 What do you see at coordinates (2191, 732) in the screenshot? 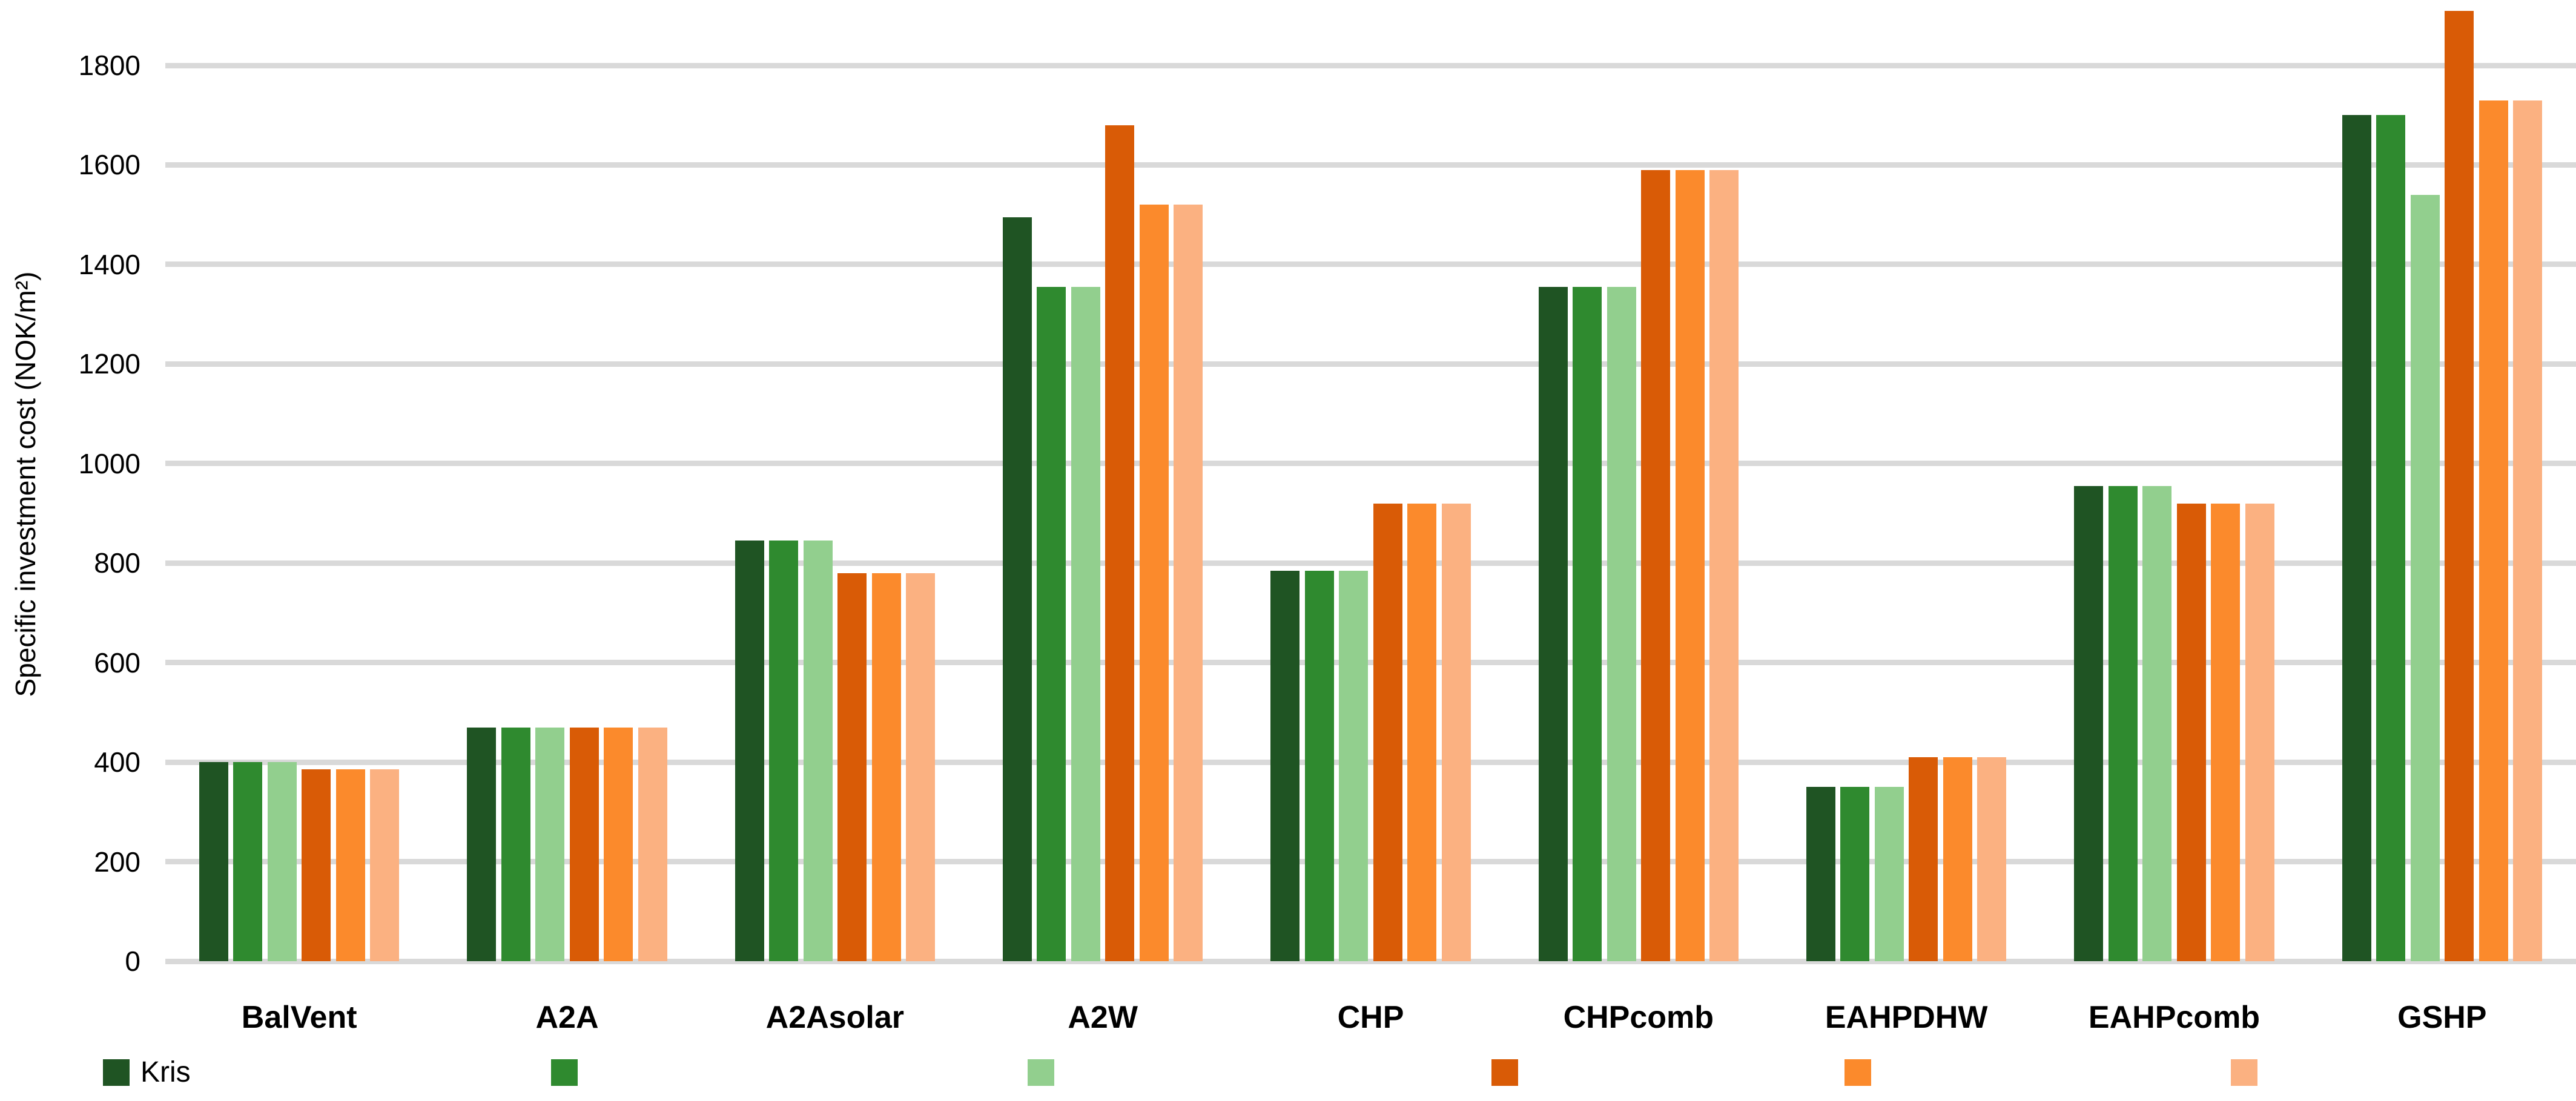
I see `bar-eahpcomb-series4` at bounding box center [2191, 732].